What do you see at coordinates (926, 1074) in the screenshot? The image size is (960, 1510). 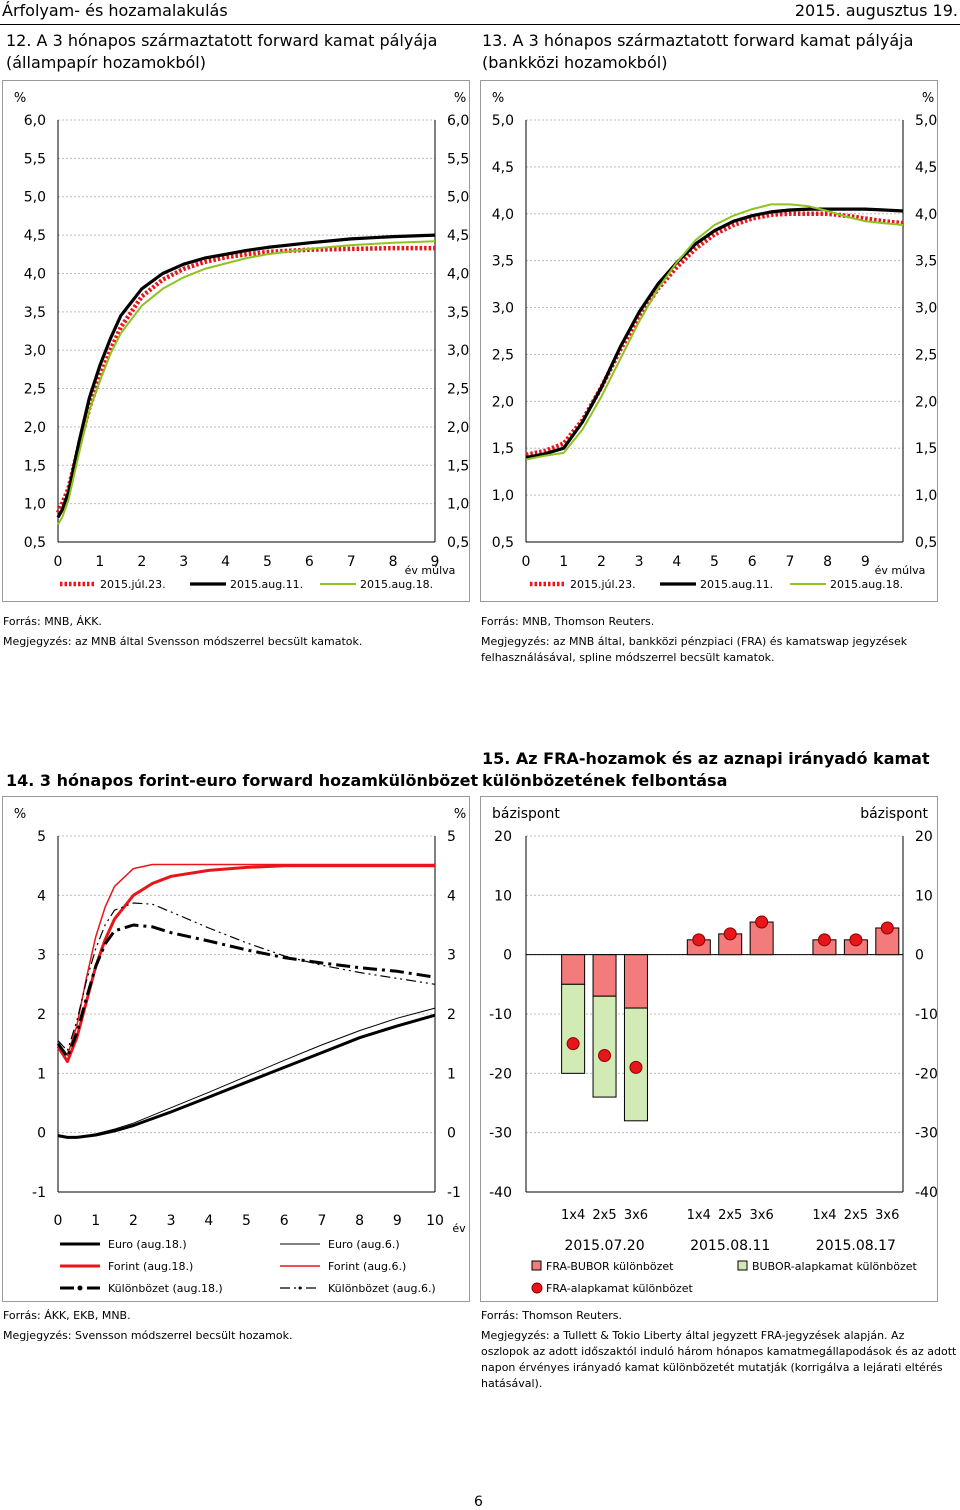 I see `y-tick-label-right: -20` at bounding box center [926, 1074].